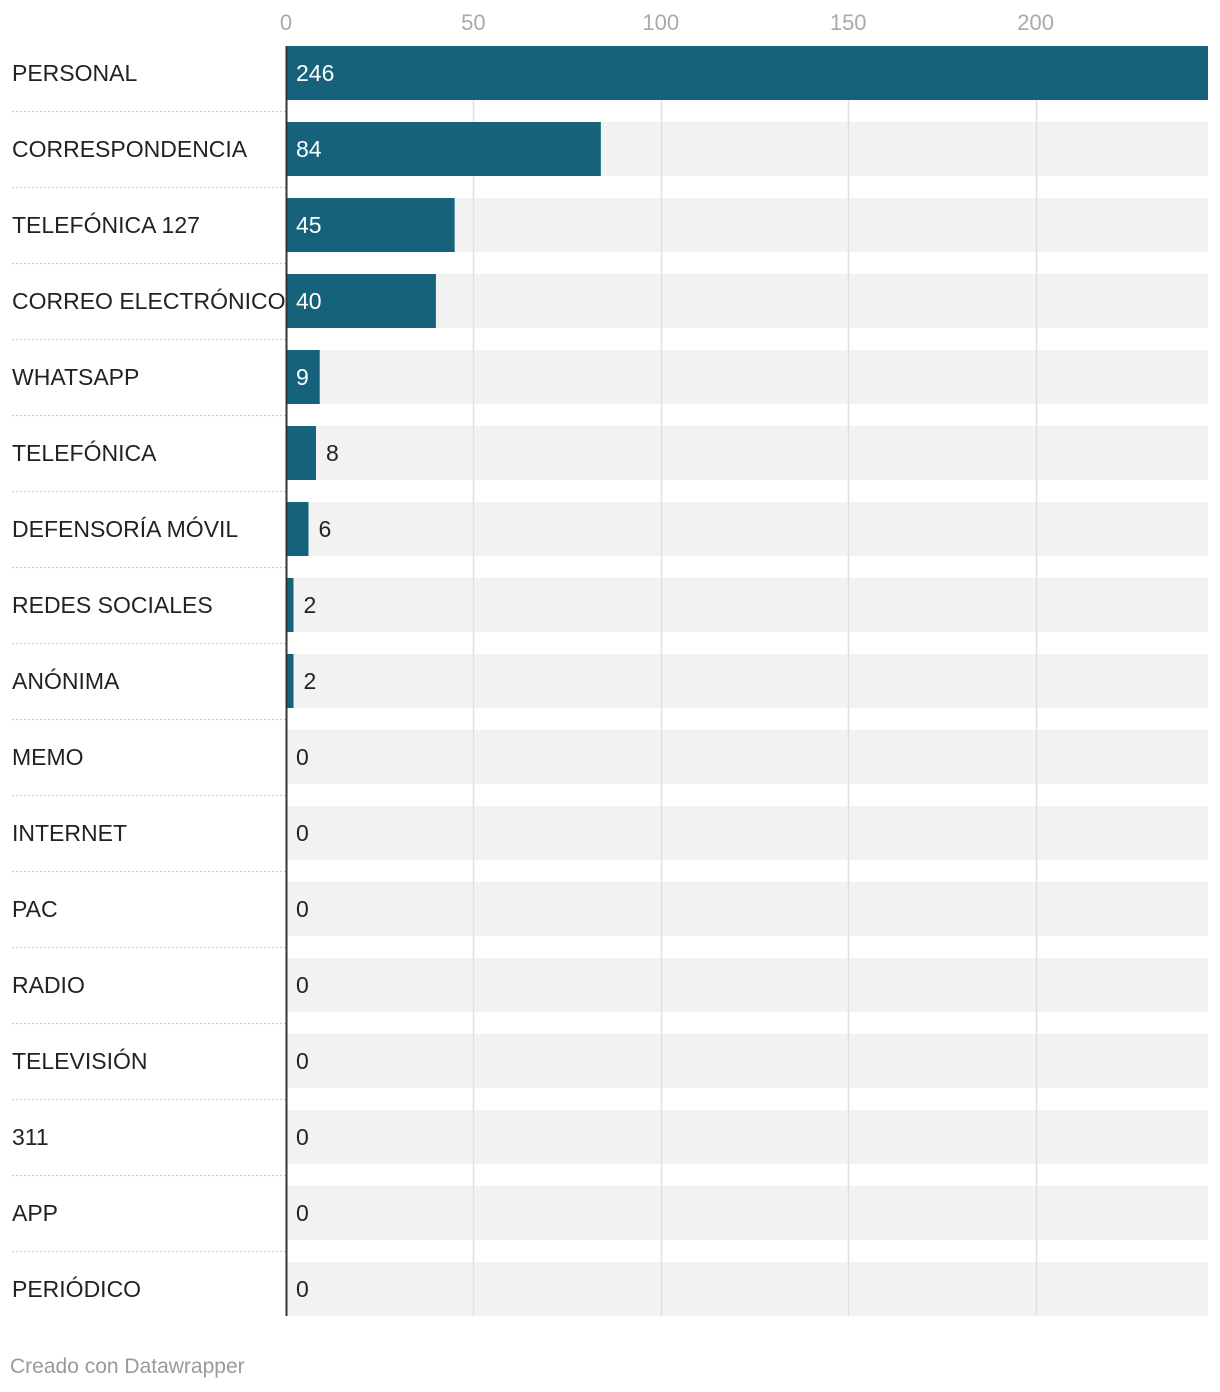  I want to click on x-tick-labels: 0 50 100 150 200, so click(667, 22).